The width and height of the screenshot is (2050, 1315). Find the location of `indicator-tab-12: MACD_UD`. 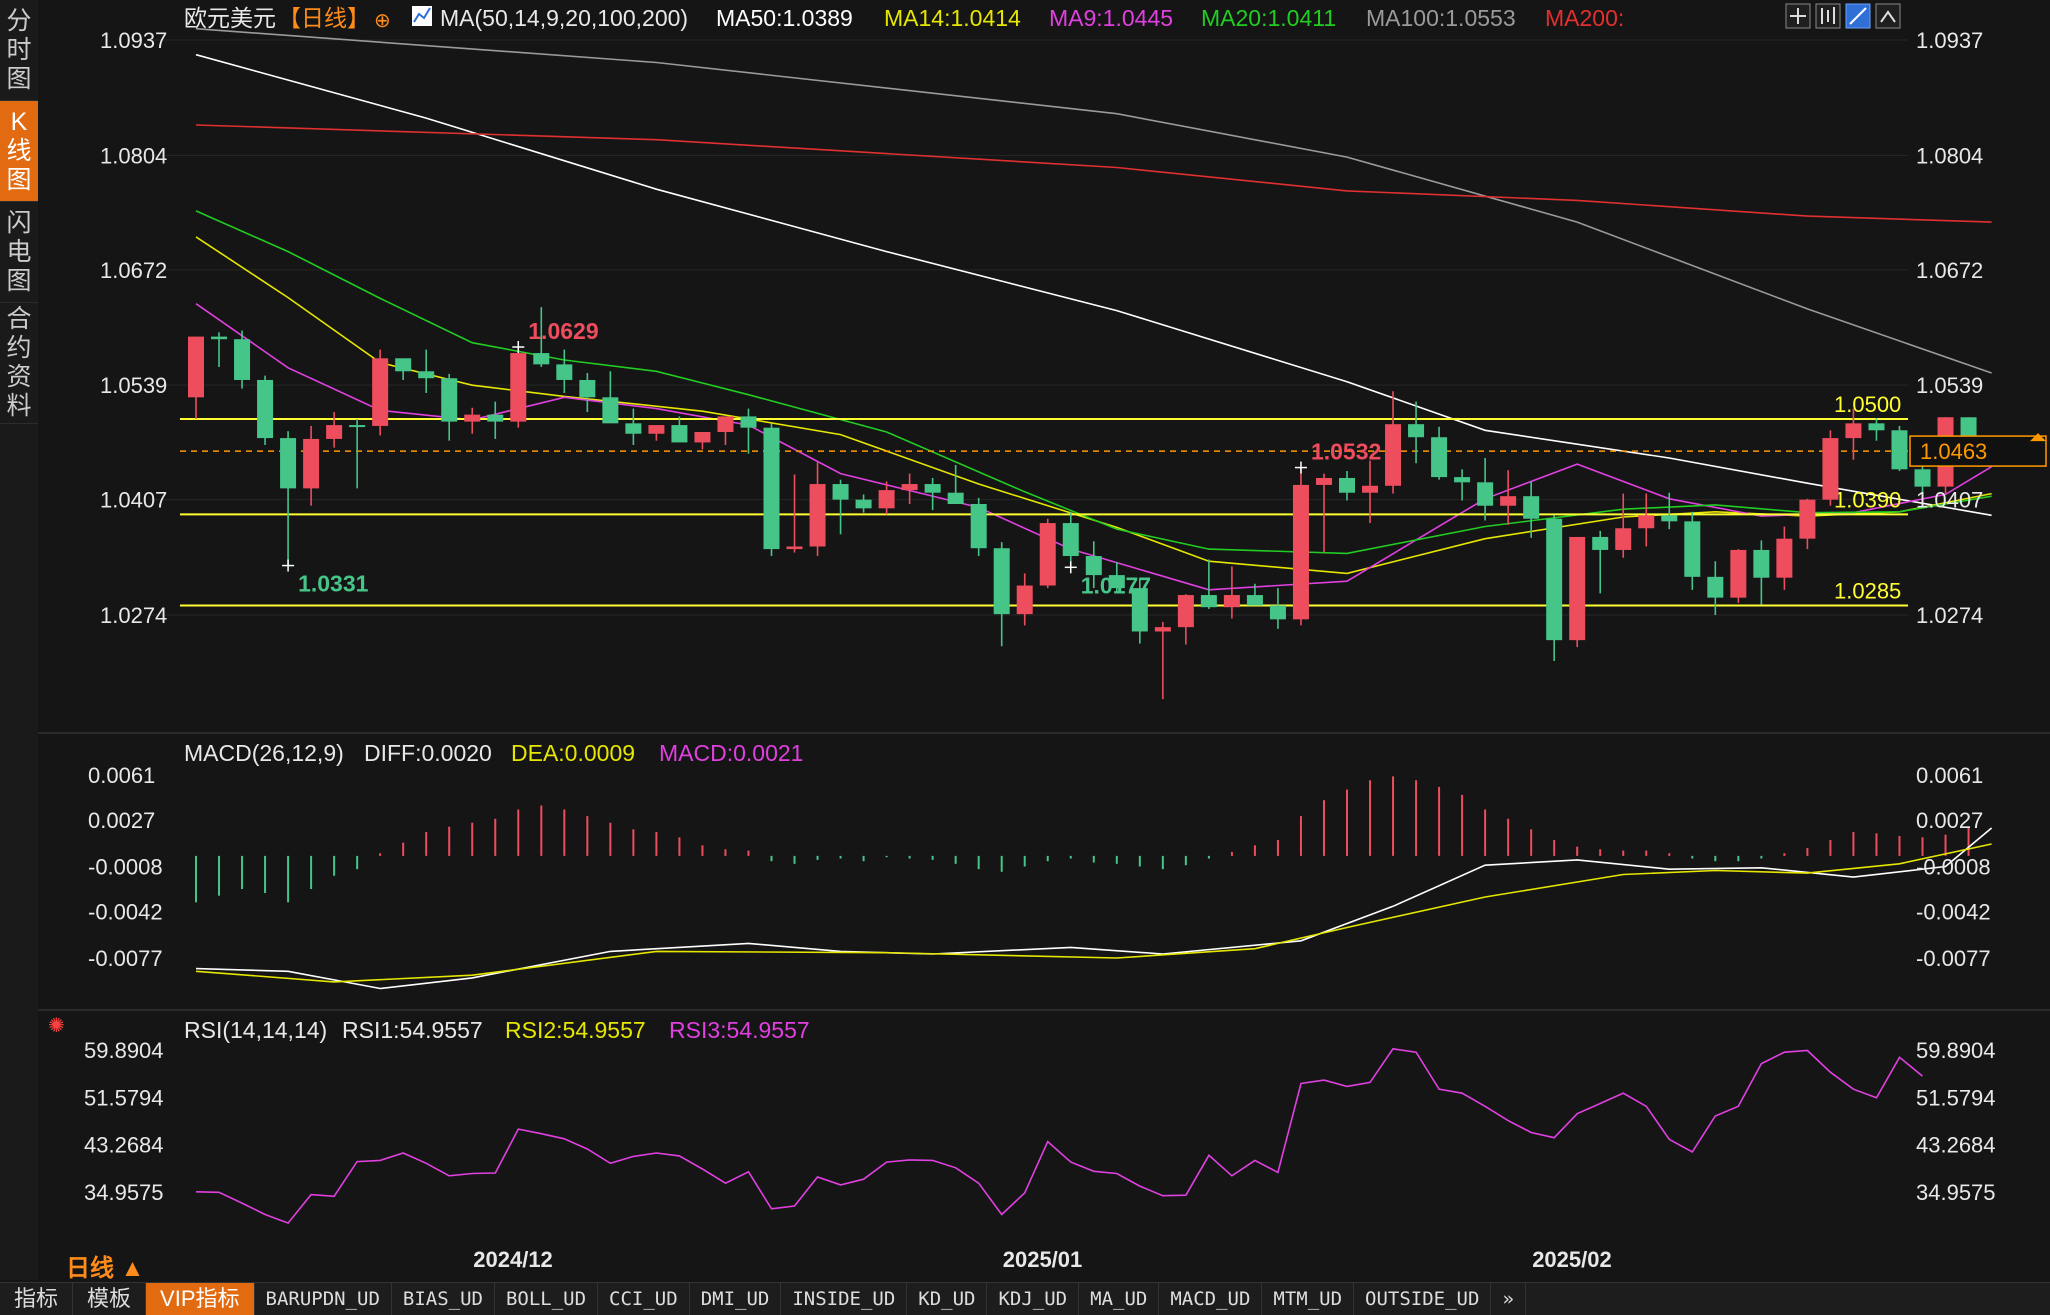

indicator-tab-12: MACD_UD is located at coordinates (1211, 1299).